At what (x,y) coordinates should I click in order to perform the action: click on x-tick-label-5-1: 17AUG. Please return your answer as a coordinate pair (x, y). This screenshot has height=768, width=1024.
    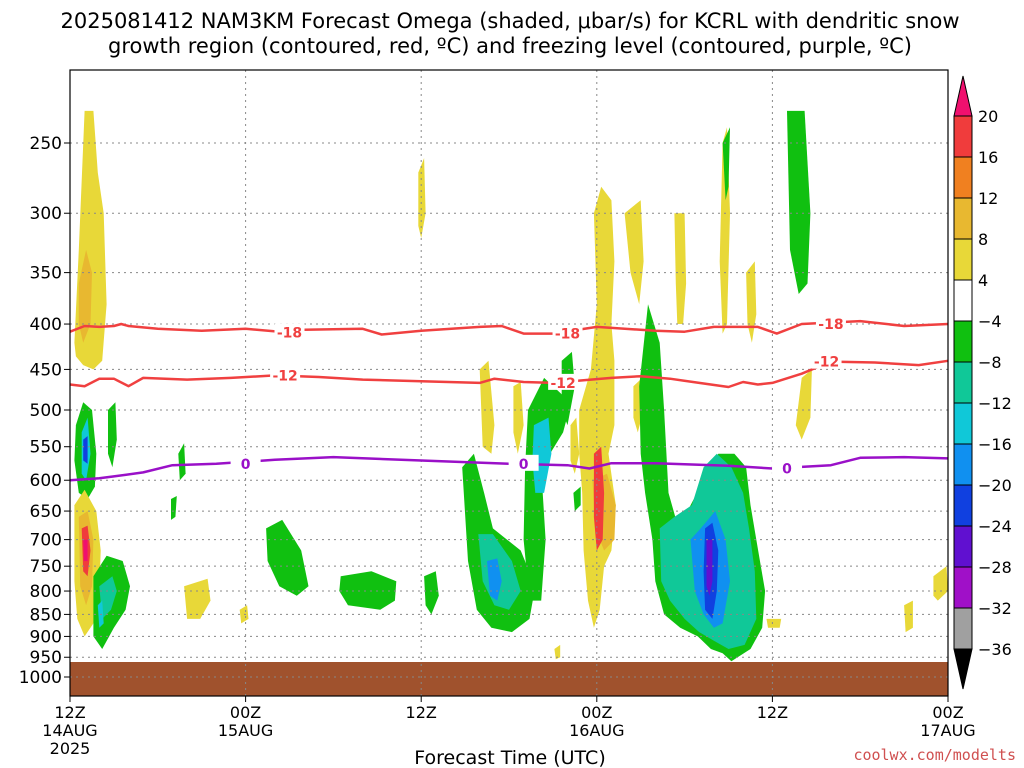
    Looking at the image, I should click on (947, 730).